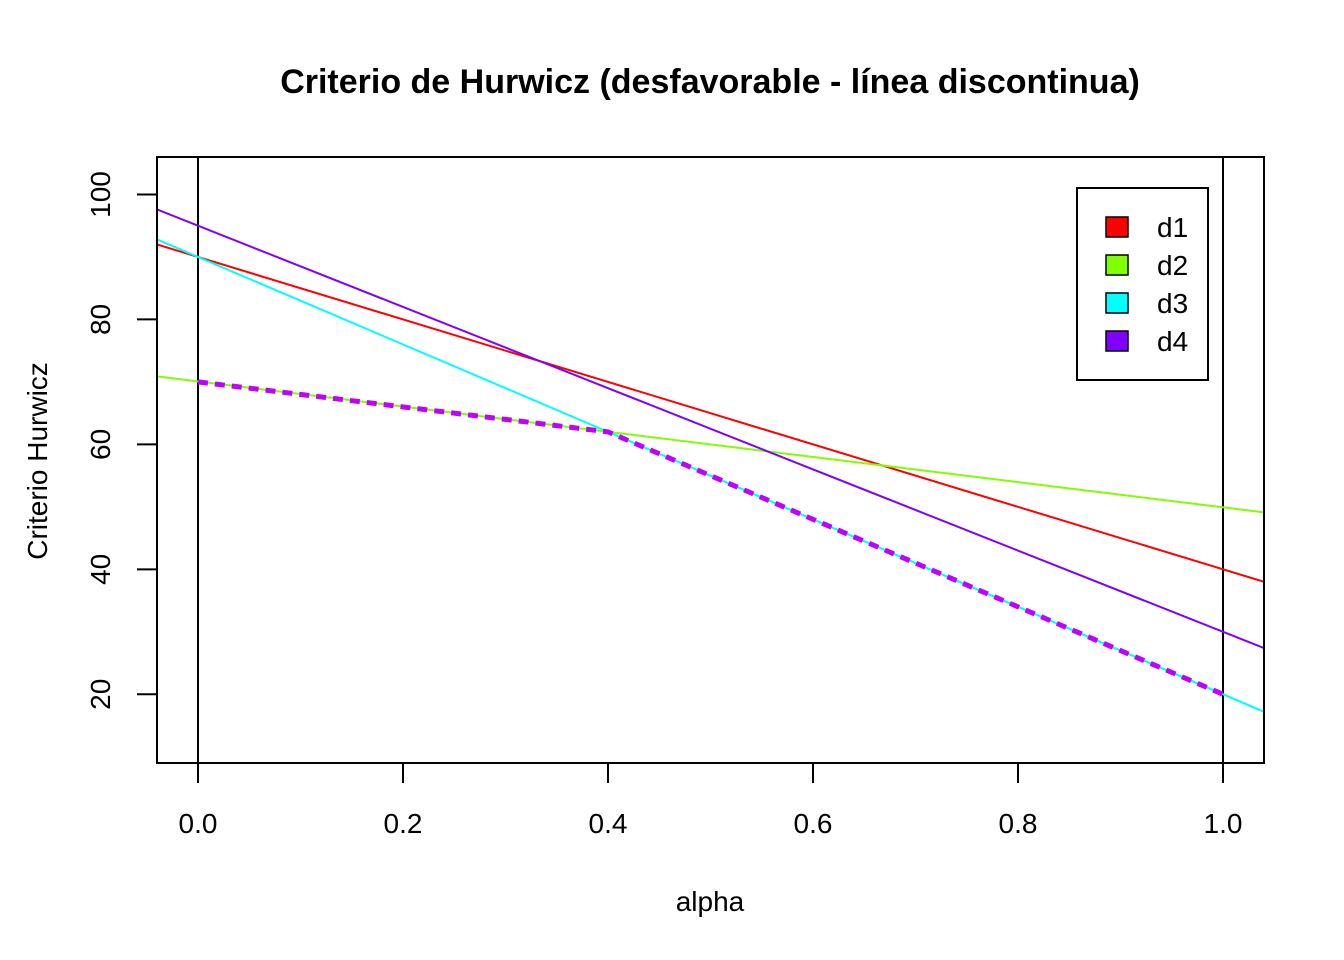  I want to click on x-tick-label: 0.8, so click(1018, 823).